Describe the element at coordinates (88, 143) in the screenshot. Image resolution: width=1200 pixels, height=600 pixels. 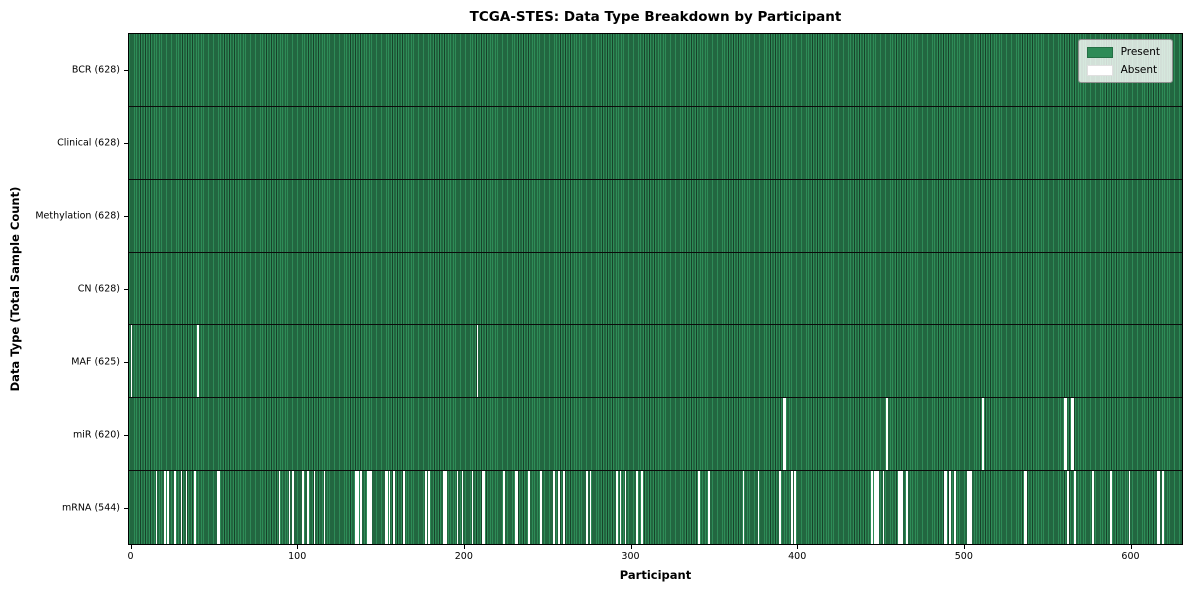
I see `y-tick-label-Clinical: Clinical (628)` at that location.